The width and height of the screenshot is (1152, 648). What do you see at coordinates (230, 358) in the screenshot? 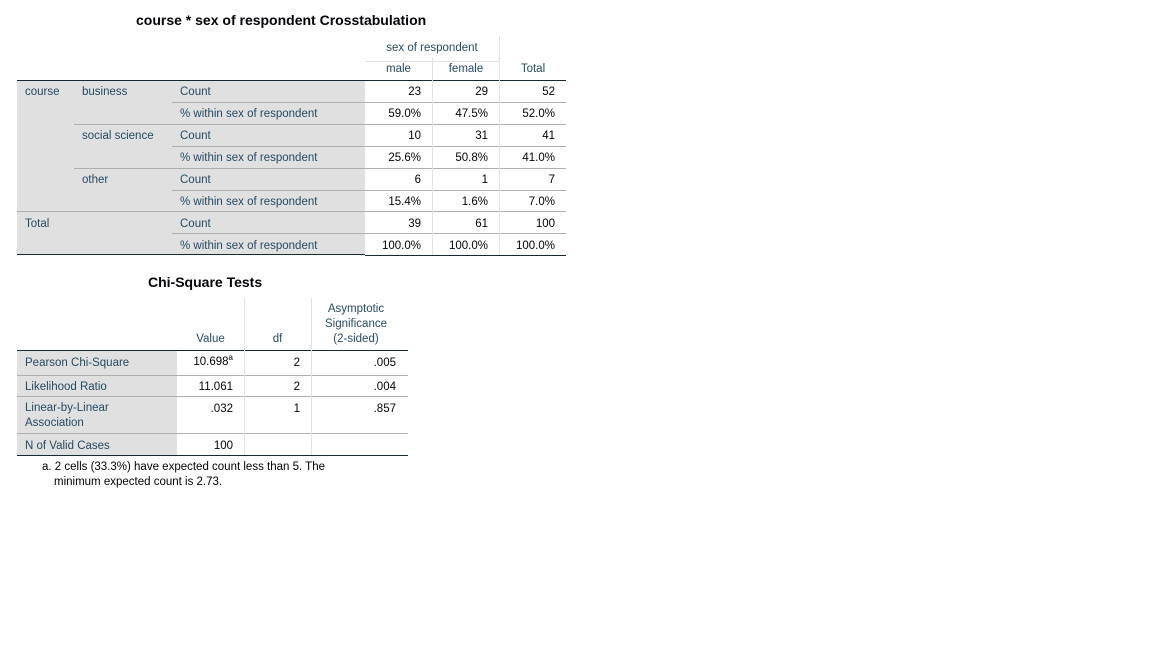
I see `footnote-marker: a` at bounding box center [230, 358].